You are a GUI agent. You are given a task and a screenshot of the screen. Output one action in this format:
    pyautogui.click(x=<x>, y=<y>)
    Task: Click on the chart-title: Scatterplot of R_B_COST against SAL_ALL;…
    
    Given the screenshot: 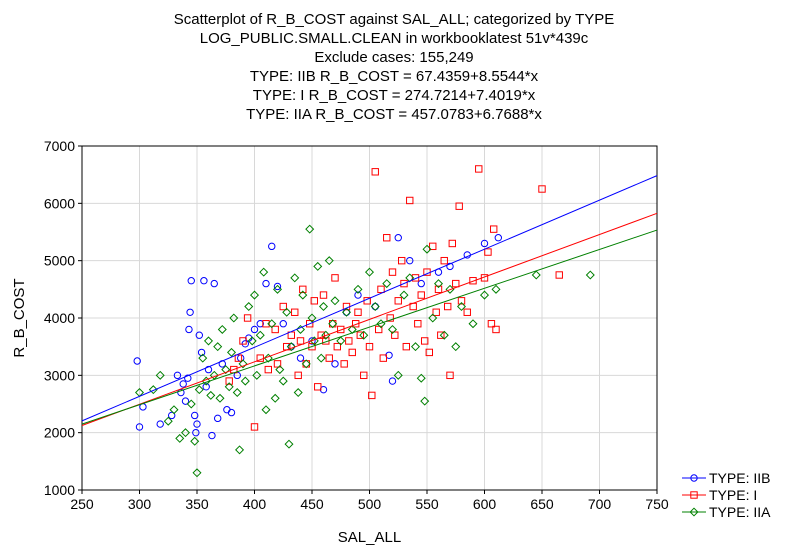 What is the action you would take?
    pyautogui.click(x=394, y=19)
    